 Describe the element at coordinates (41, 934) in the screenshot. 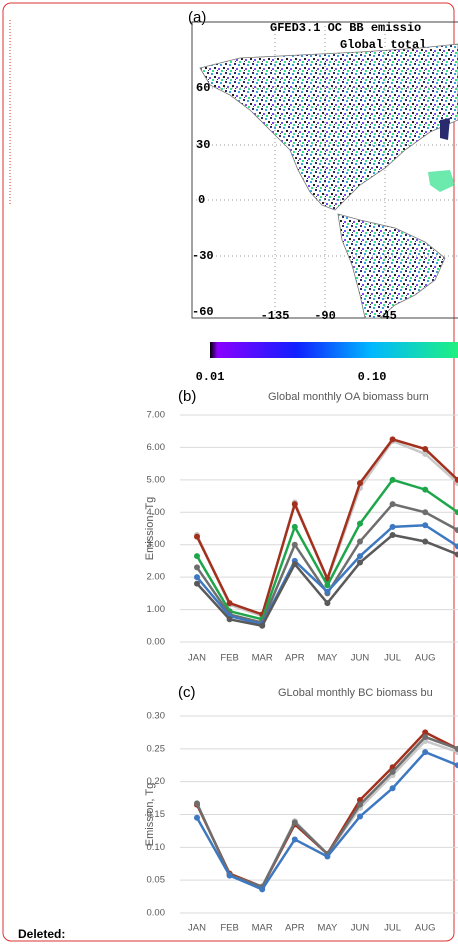

I see `deleted-note: Deleted:` at that location.